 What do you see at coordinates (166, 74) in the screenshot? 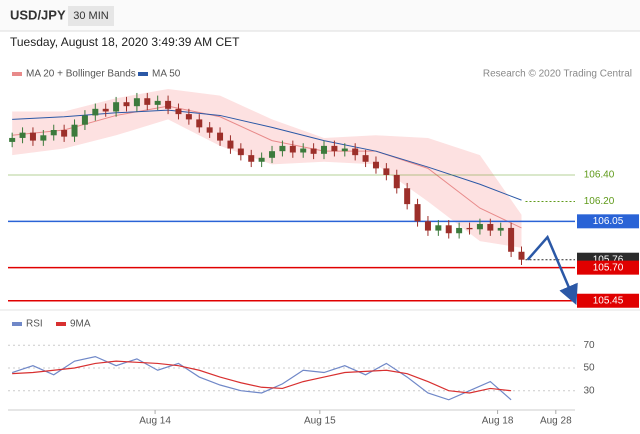
I see `legend-label: MA 50` at bounding box center [166, 74].